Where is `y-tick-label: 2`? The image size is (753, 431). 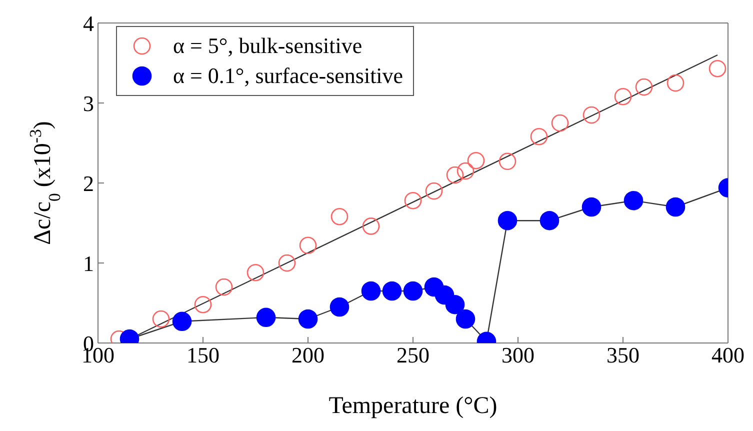
y-tick-label: 2 is located at coordinates (88, 183).